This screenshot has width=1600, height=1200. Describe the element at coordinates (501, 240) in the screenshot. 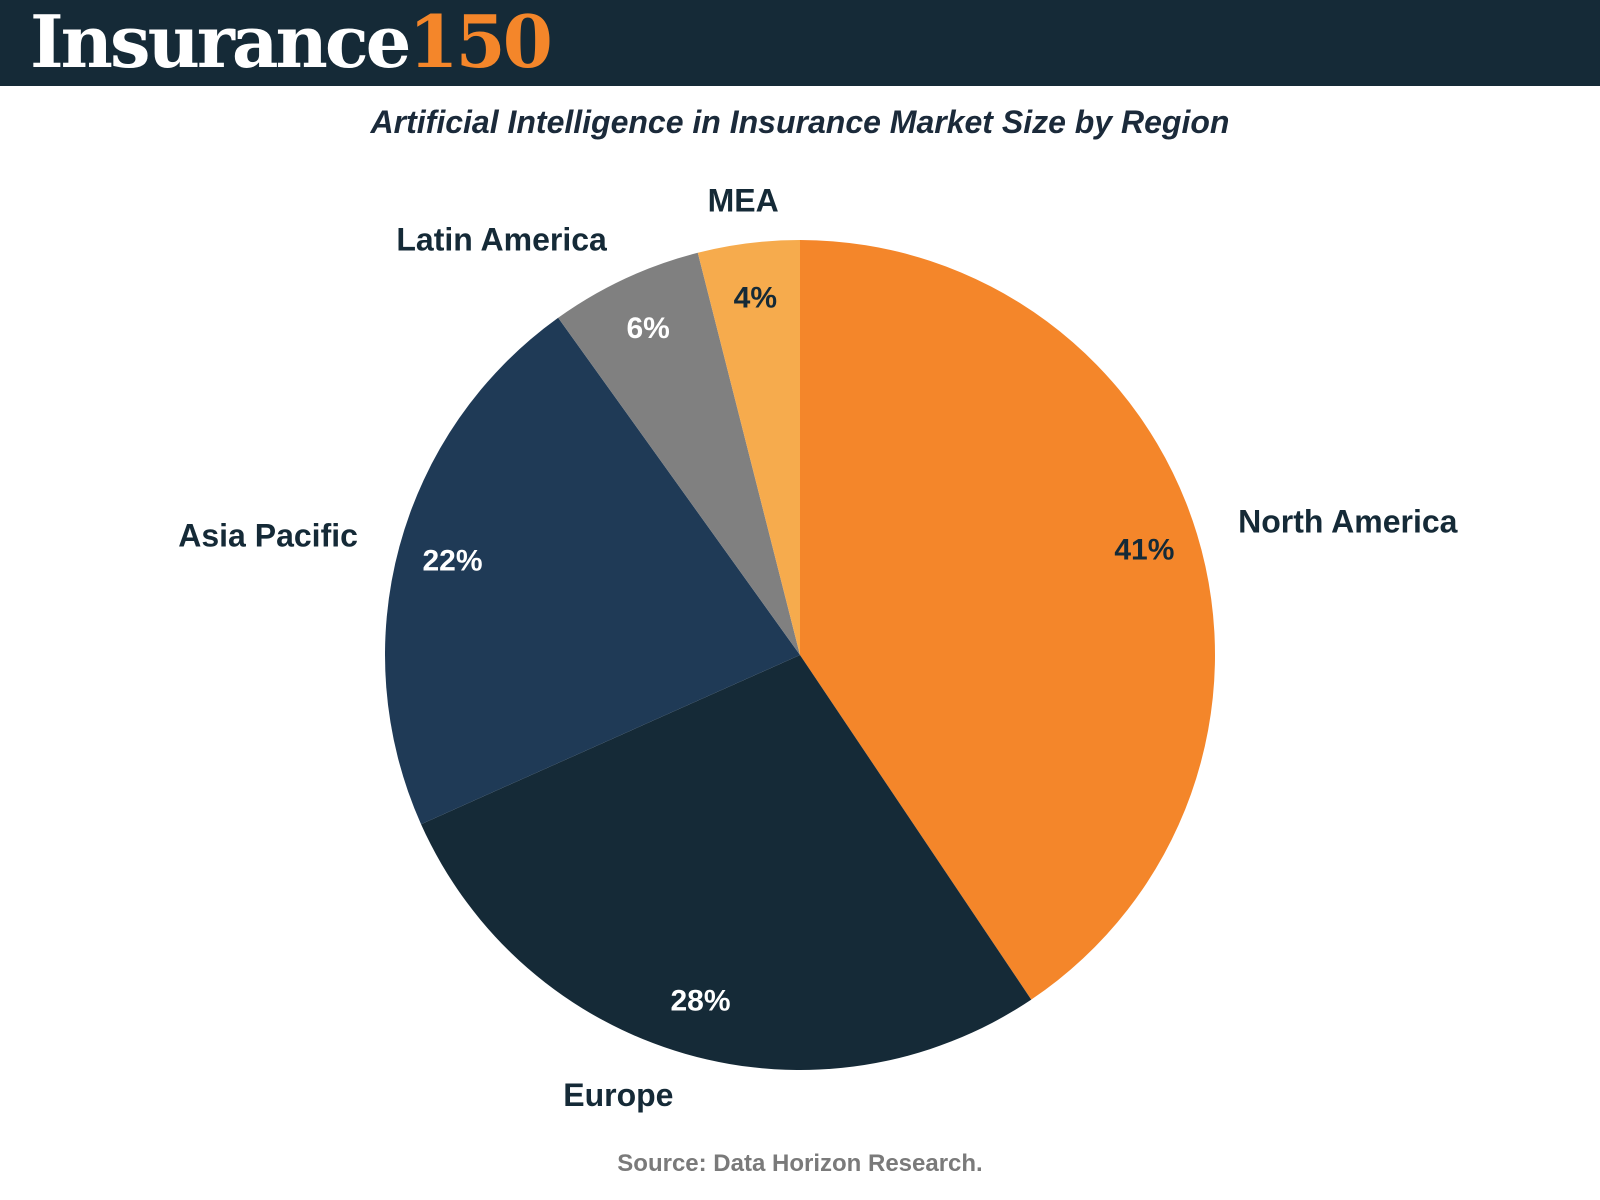

I see `slice-category-label: Latin America` at that location.